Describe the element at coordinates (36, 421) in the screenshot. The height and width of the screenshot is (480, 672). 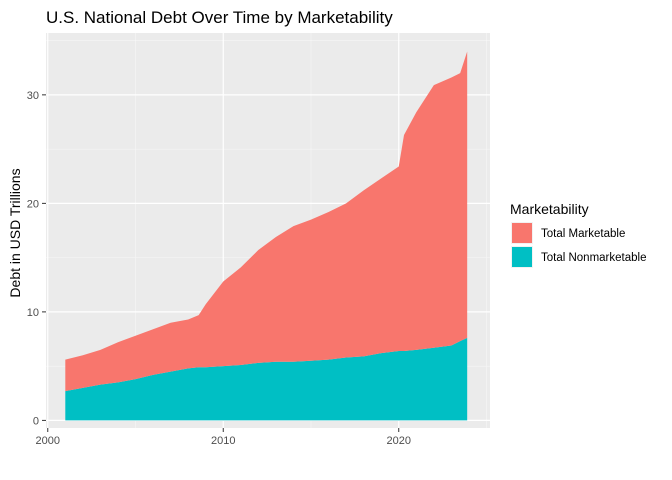
I see `y-tick-label: 0` at that location.